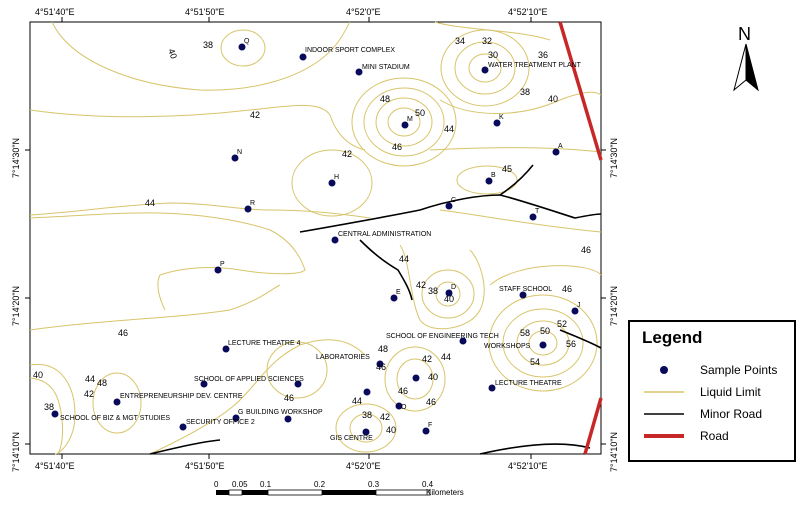 The height and width of the screenshot is (509, 802). I want to click on contour-label: 45, so click(507, 169).